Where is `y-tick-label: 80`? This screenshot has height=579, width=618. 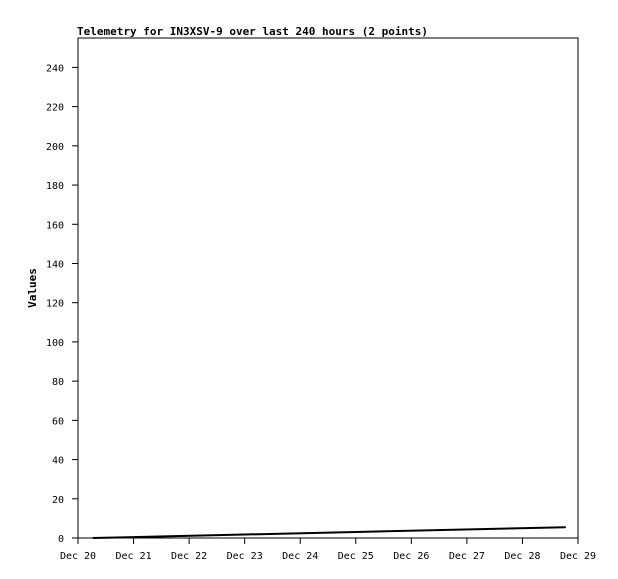 y-tick-label: 80 is located at coordinates (58, 382).